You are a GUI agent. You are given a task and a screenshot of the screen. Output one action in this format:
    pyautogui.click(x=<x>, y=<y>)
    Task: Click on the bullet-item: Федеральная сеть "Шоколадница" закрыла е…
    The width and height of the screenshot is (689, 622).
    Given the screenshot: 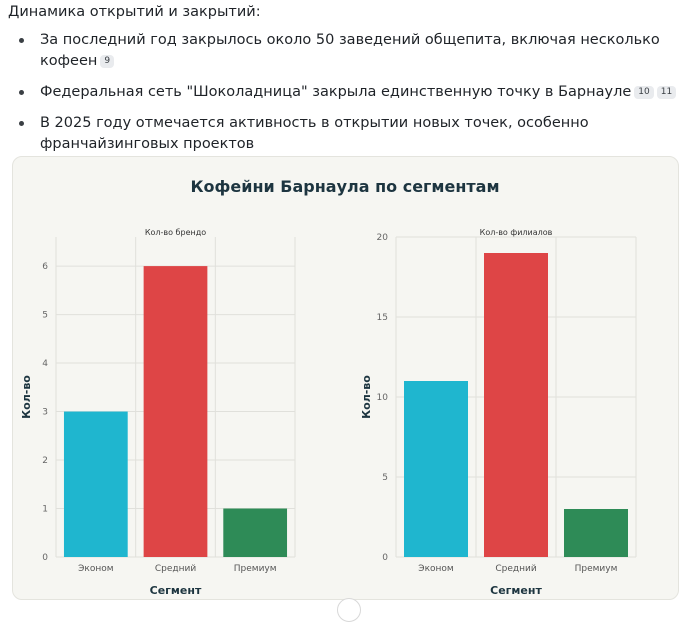 What is the action you would take?
    pyautogui.click(x=344, y=92)
    